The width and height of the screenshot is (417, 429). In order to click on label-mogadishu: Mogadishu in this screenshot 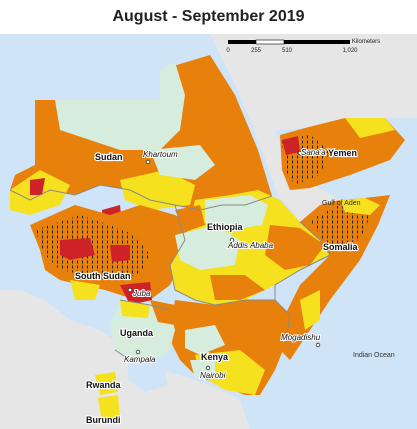, I will do `click(301, 337)`.